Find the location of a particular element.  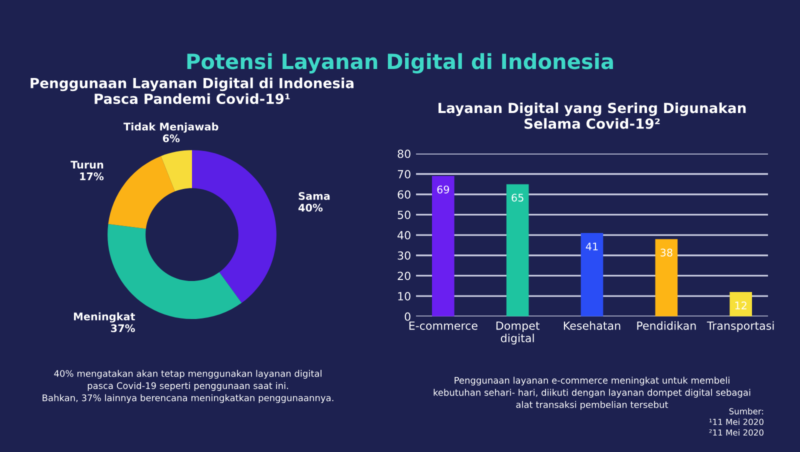

slice-label: Meningkat is located at coordinates (105, 317).